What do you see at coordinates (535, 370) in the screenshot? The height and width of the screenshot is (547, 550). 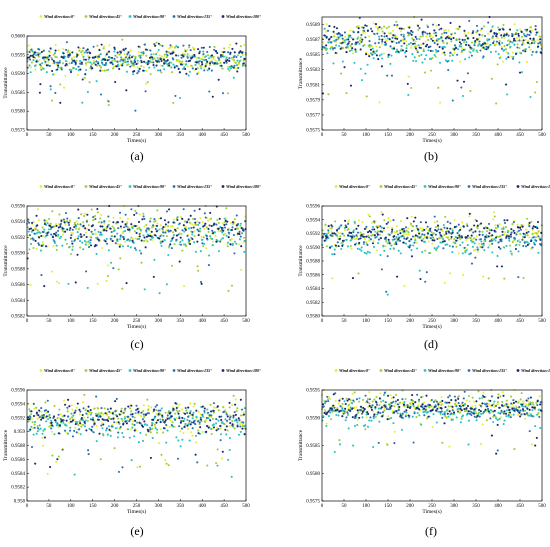 I see `legend-label: Wind direction:180°` at bounding box center [535, 370].